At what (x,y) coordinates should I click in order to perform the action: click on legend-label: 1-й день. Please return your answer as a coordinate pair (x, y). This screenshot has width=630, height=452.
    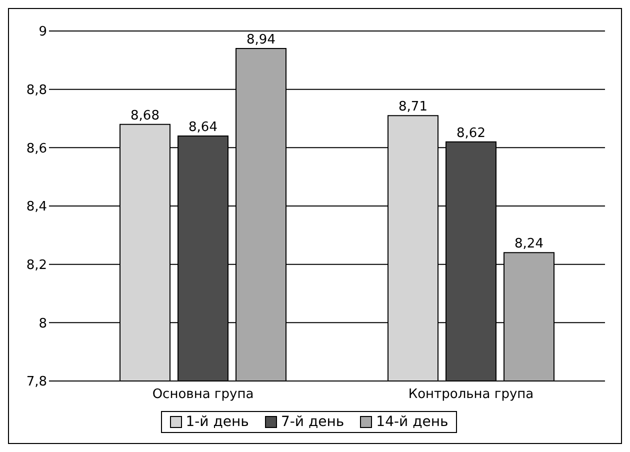
    Looking at the image, I should click on (216, 422).